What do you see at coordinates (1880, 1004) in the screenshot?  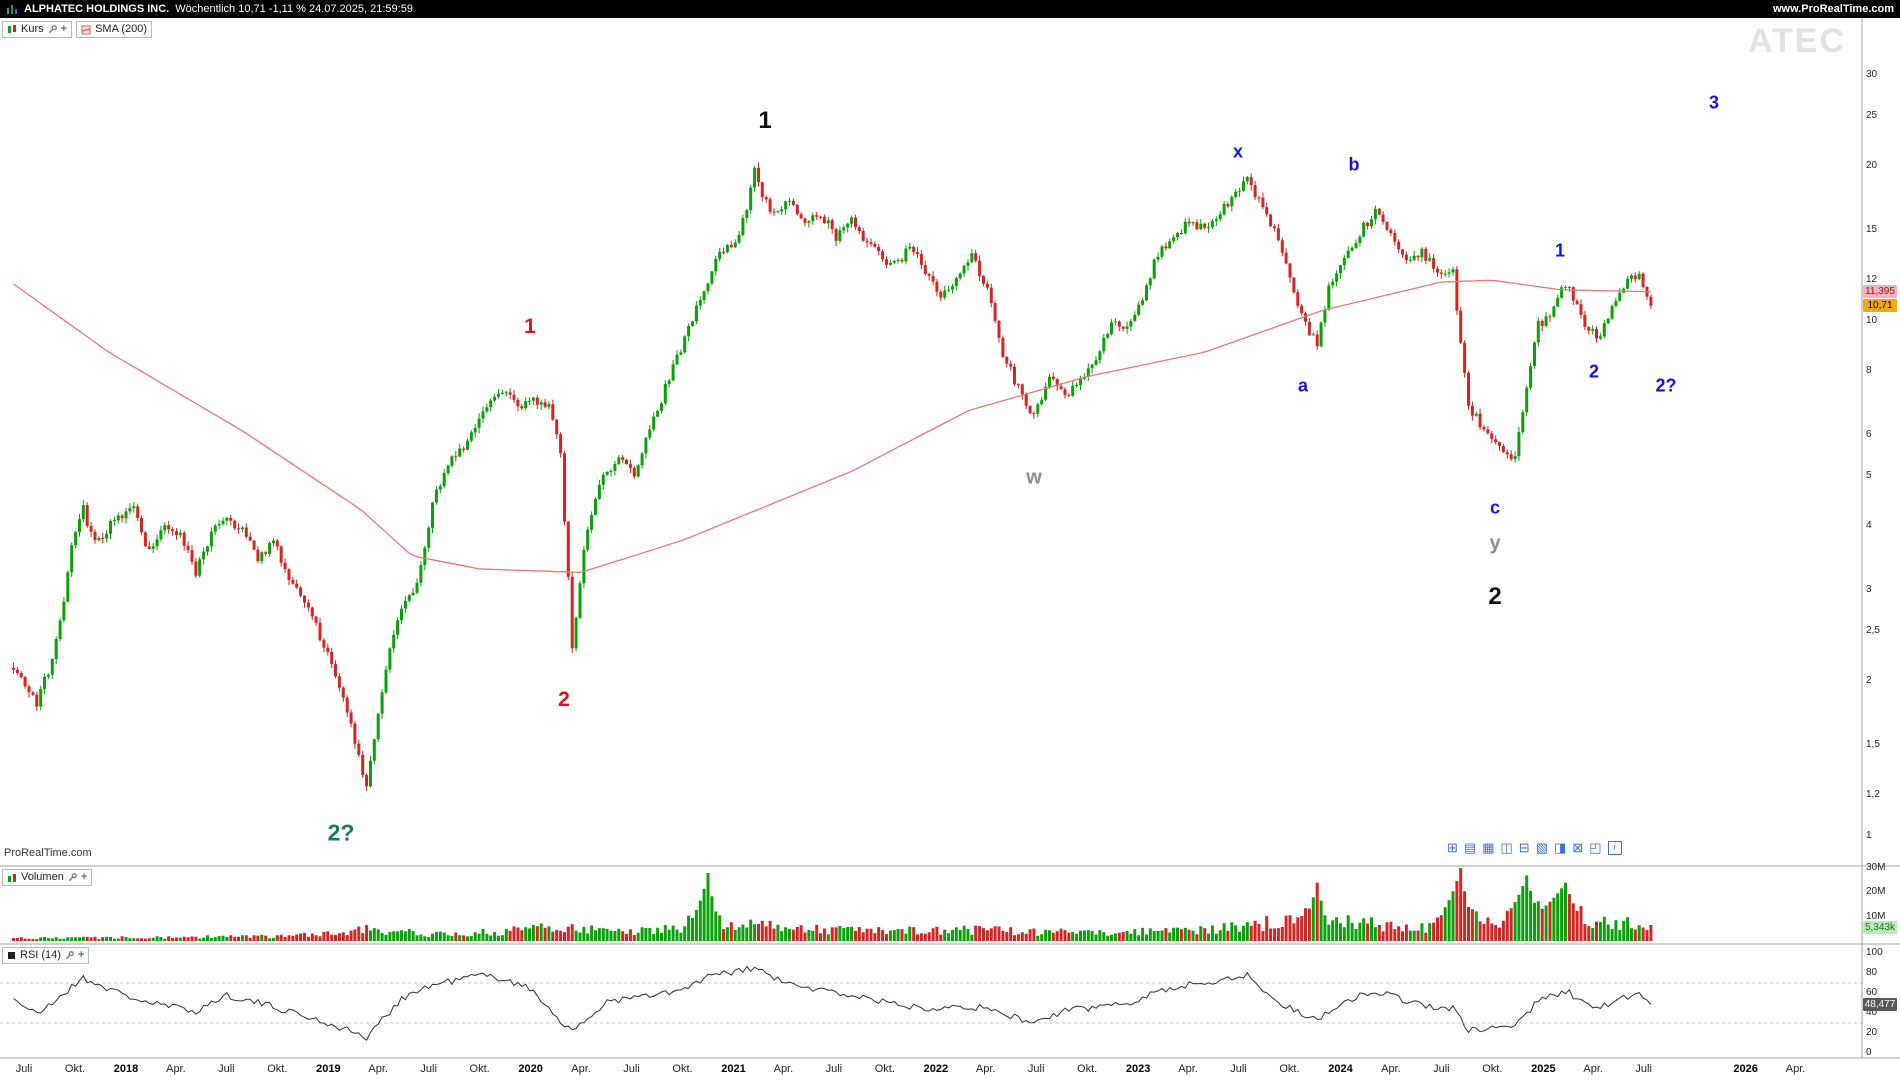 I see `rsi-value-badge: 48,477` at bounding box center [1880, 1004].